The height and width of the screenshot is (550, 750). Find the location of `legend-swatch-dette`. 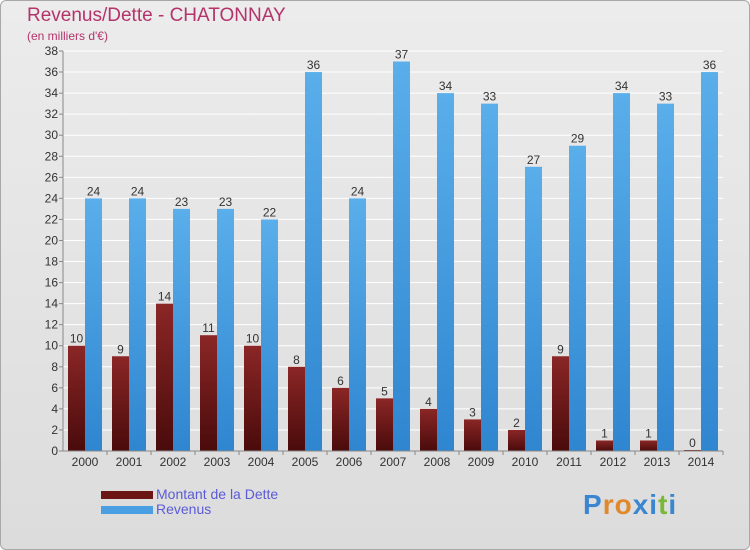

legend-swatch-dette is located at coordinates (127, 494).